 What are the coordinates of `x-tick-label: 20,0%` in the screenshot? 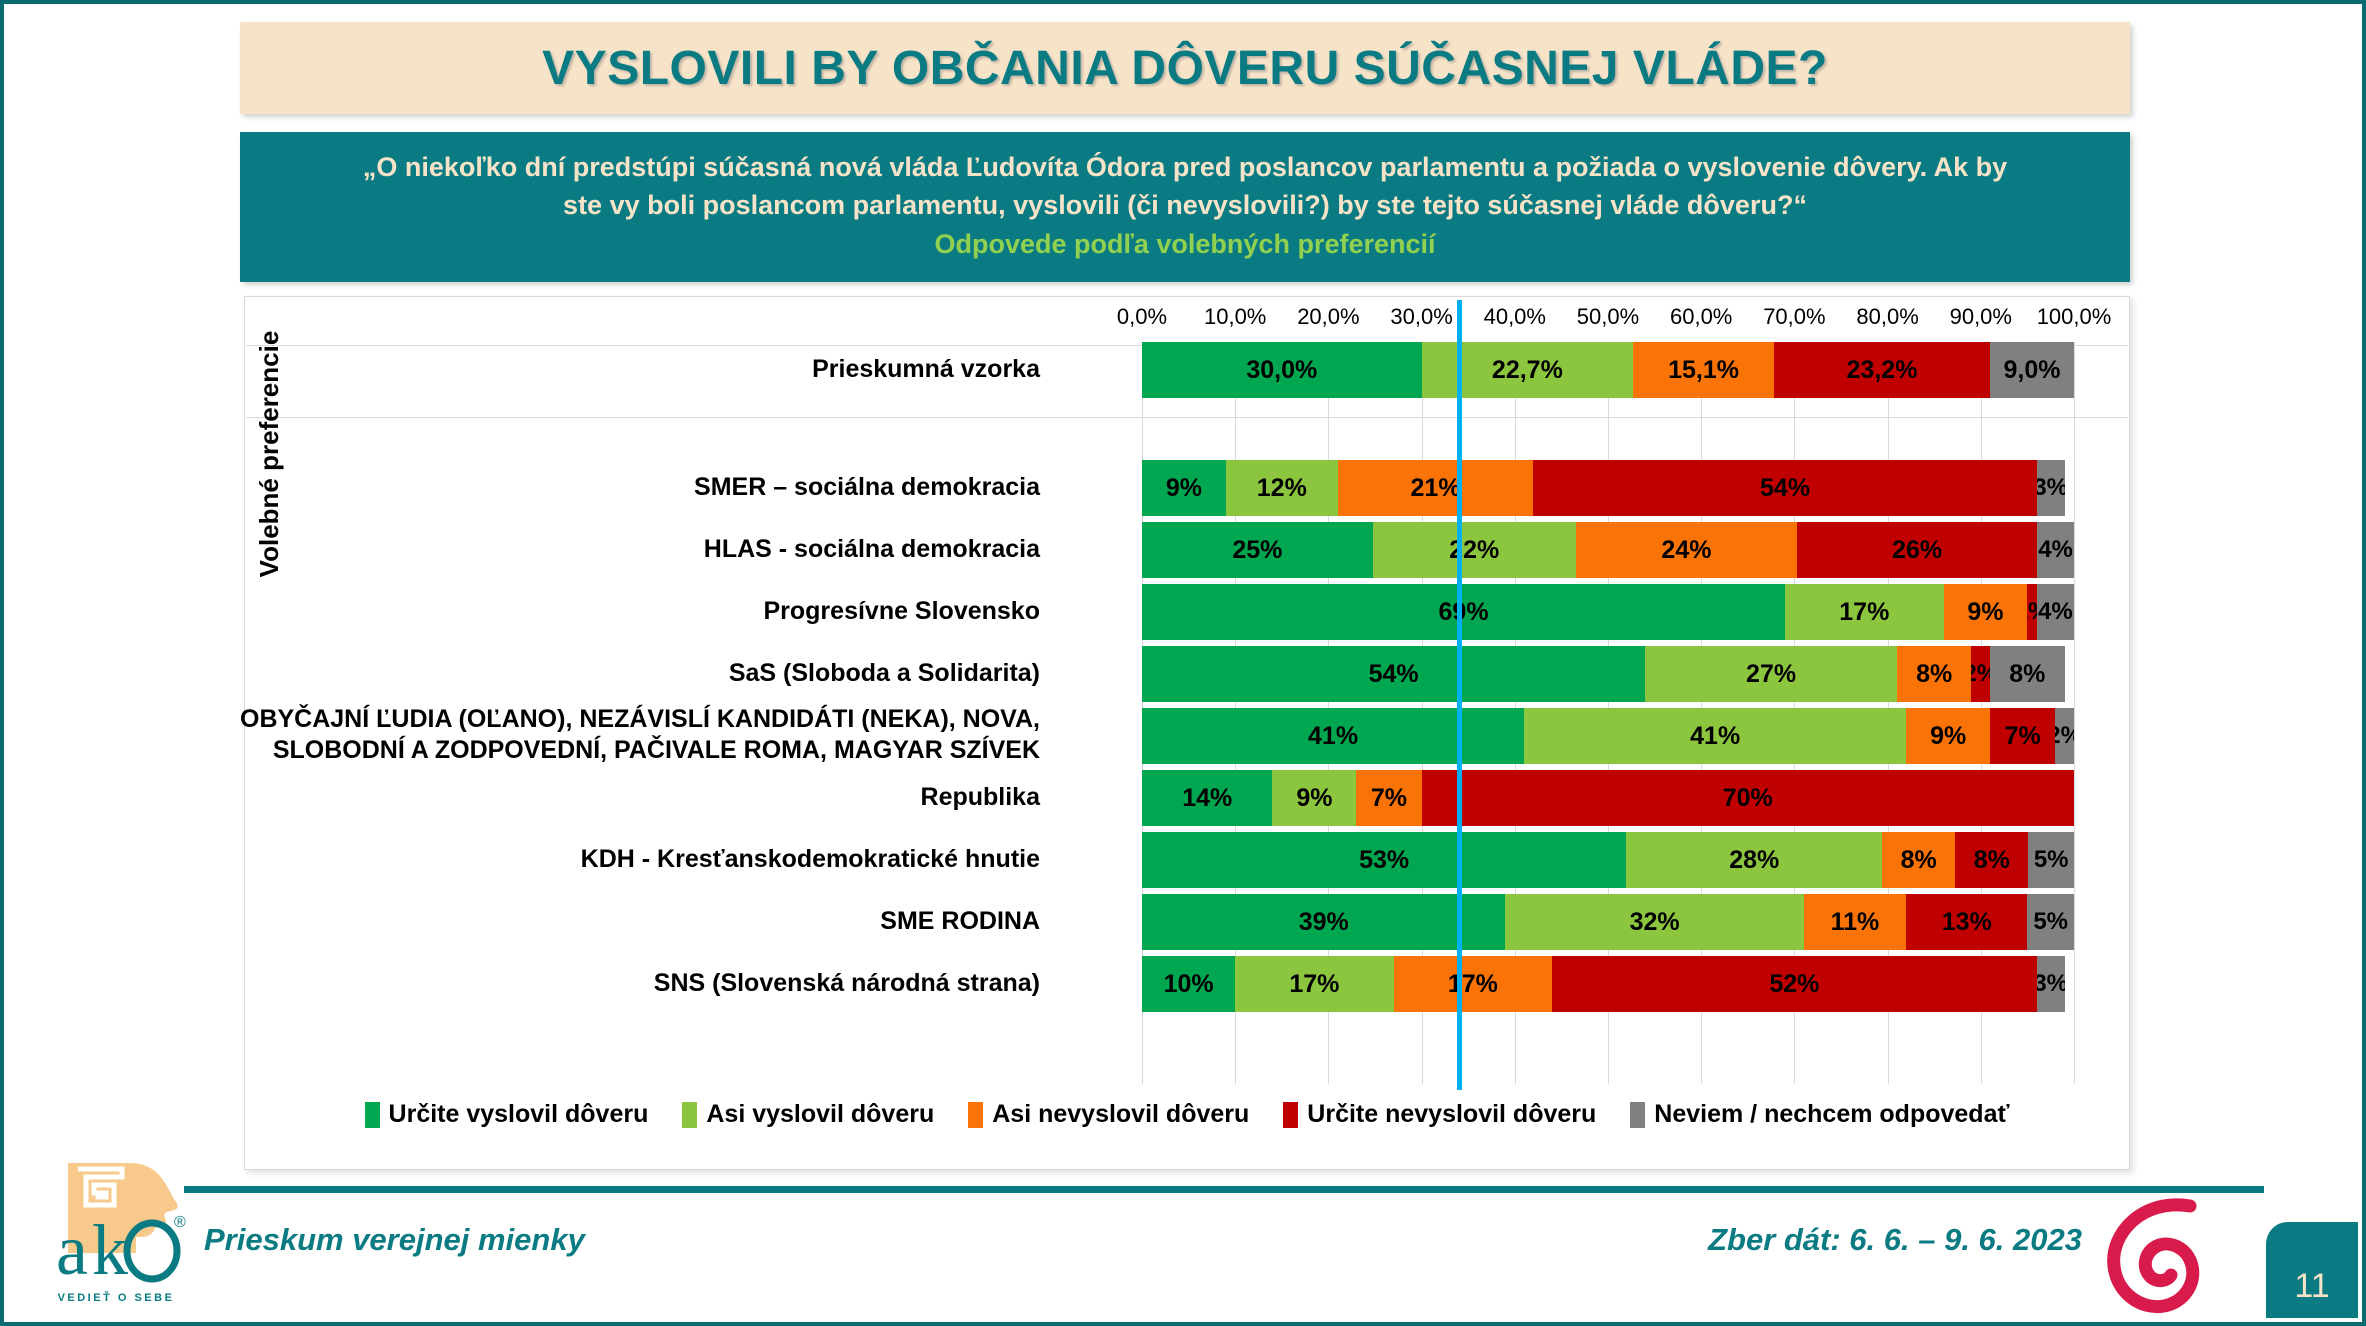 It's located at (1328, 316).